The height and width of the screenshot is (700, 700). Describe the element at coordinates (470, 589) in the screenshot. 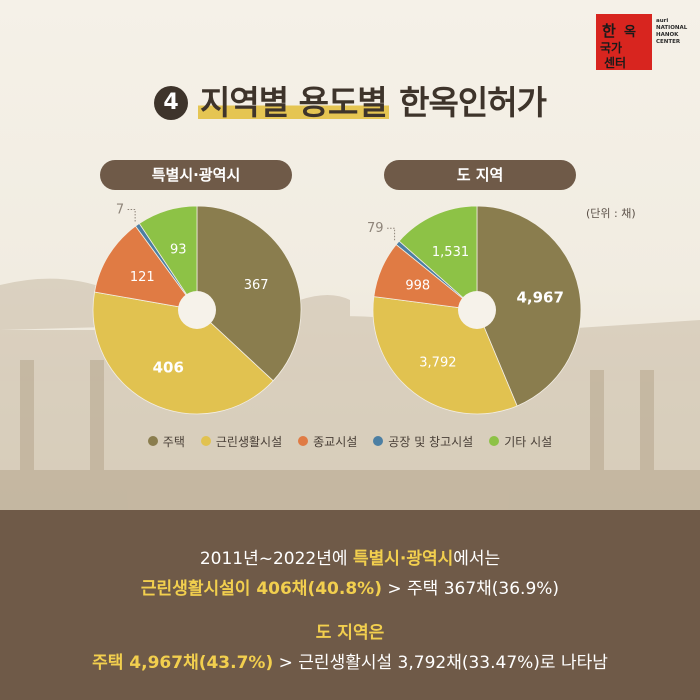

I see `summary-text: > 주택 367채(36.9%)` at that location.